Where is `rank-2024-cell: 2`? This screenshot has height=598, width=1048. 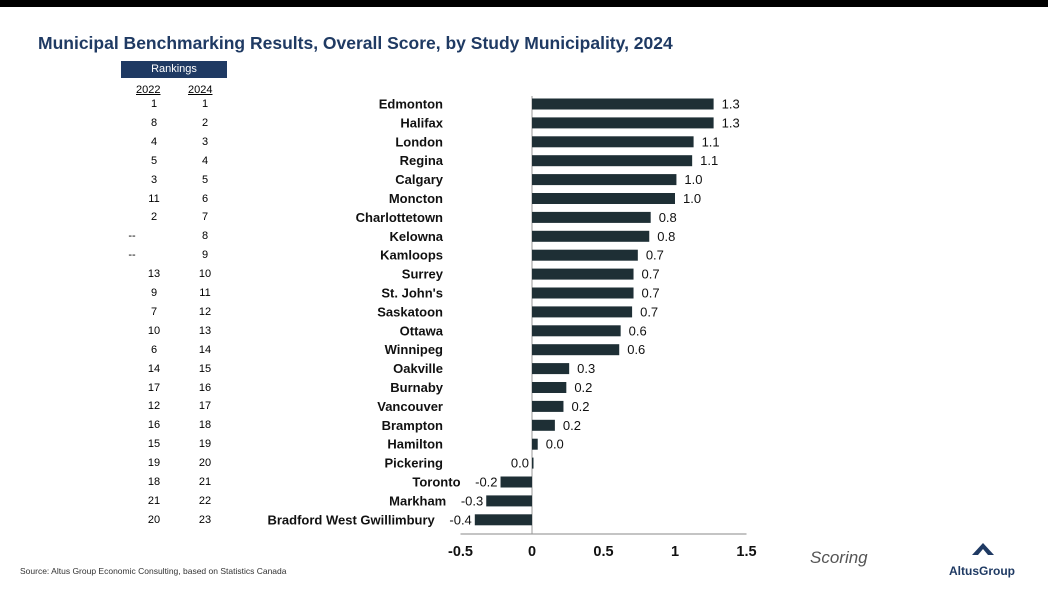 rank-2024-cell: 2 is located at coordinates (205, 122).